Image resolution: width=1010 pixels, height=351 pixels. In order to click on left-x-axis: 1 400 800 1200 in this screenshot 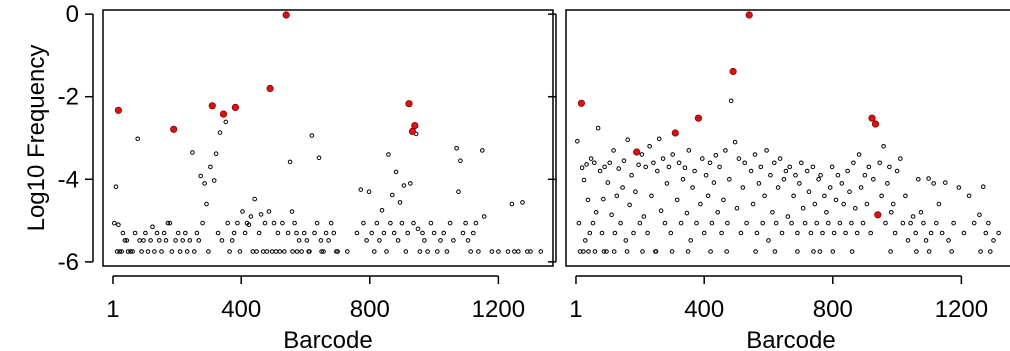, I will do `click(315, 299)`.